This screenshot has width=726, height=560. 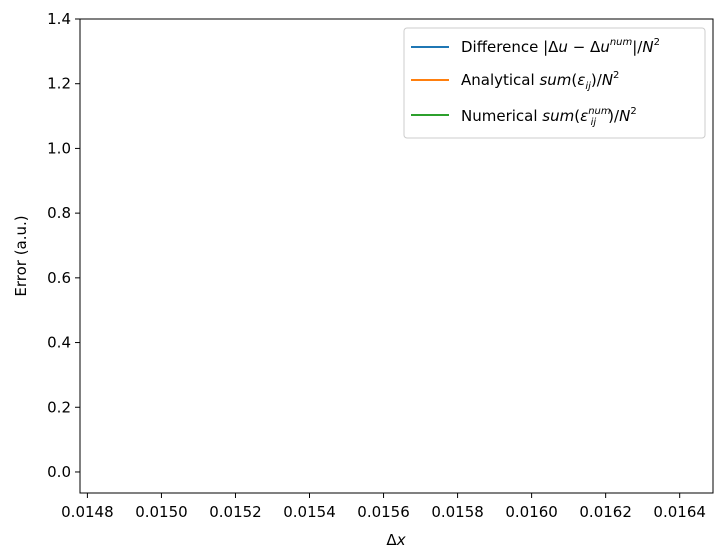 I want to click on x-tick-label: 0.0162, so click(x=605, y=512).